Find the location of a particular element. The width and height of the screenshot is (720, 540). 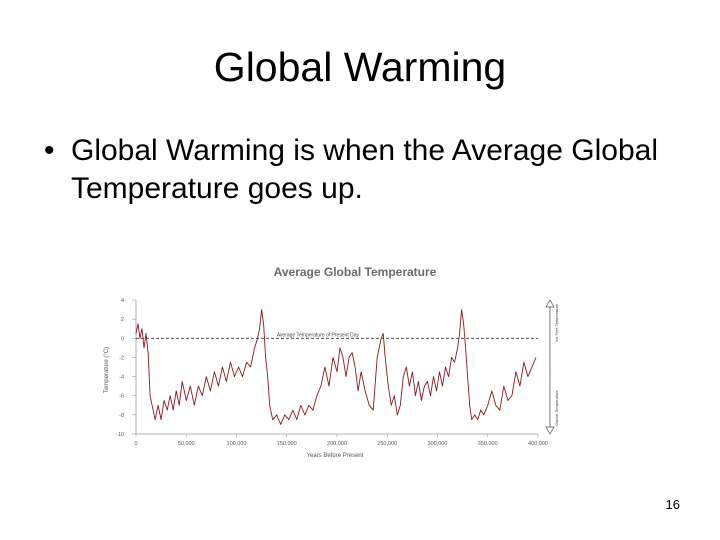

x-tick-label: 100,000 is located at coordinates (237, 444).